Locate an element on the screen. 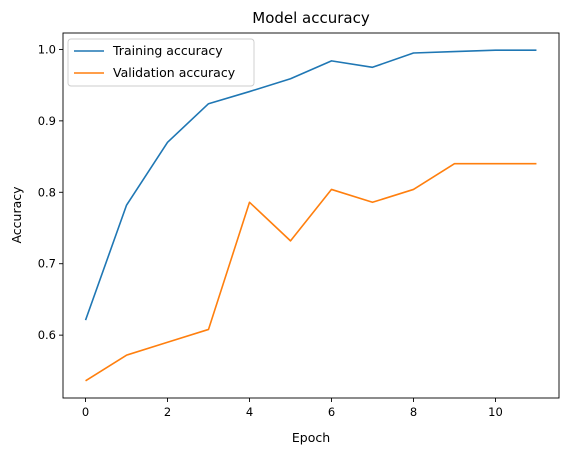 The image size is (567, 455). legend: Training accuracy Validation accuracy is located at coordinates (161, 62).